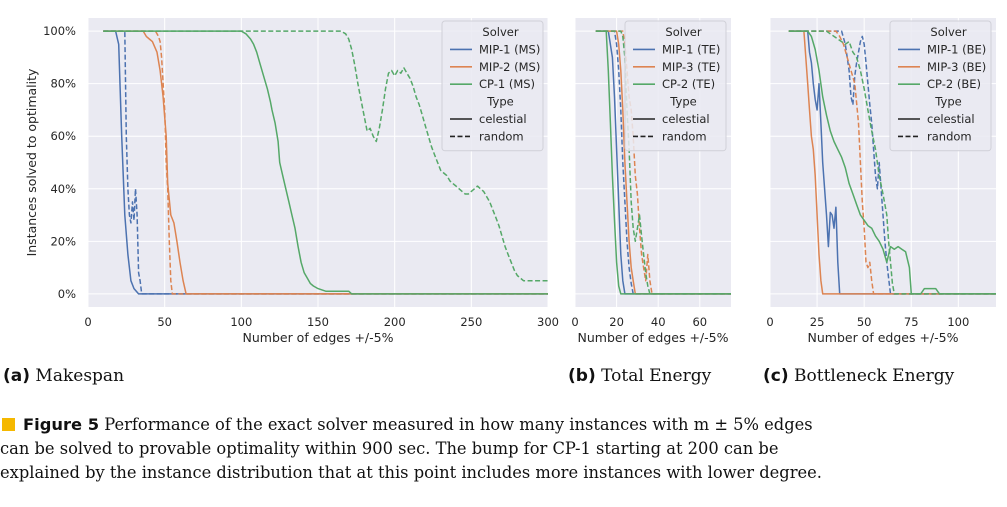  Describe the element at coordinates (63, 84) in the screenshot. I see `y-tick-label: 80%` at that location.